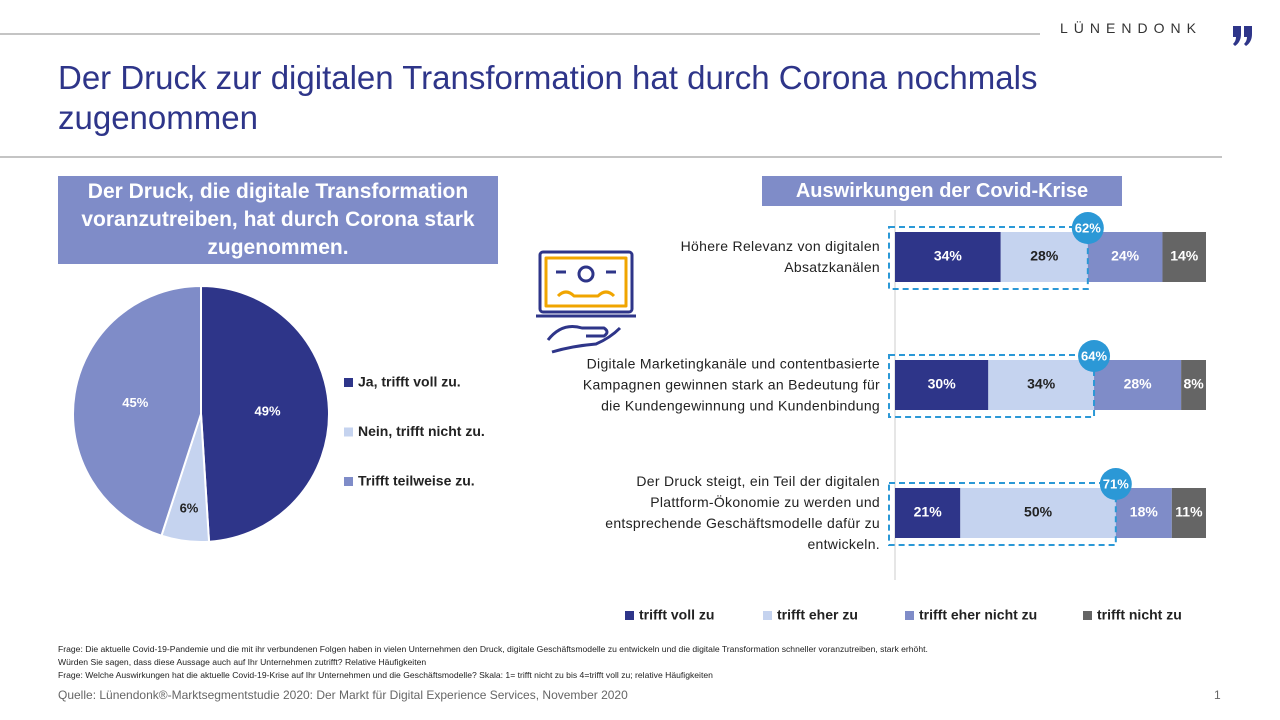  I want to click on bar-label: 14%, so click(1184, 256).